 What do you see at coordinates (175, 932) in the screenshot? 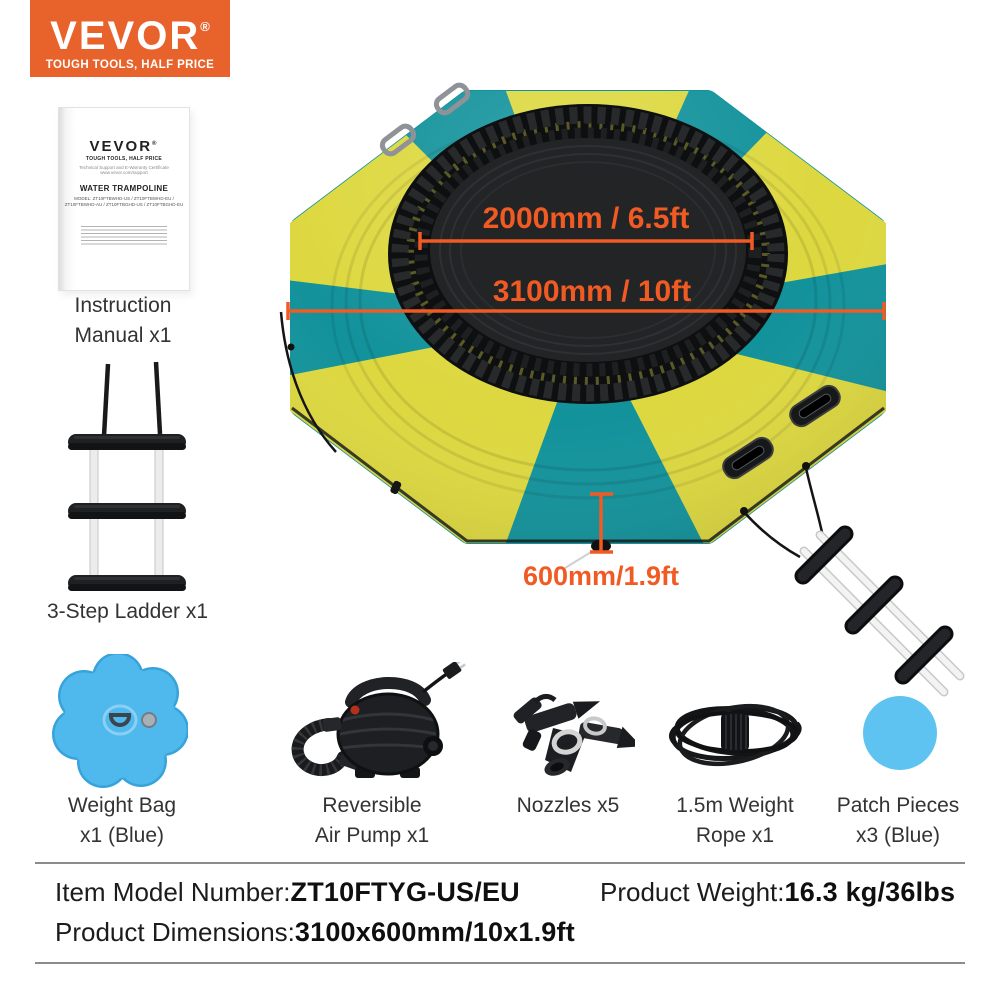
I see `spec-dimensions-label: Product Dimensions:` at bounding box center [175, 932].